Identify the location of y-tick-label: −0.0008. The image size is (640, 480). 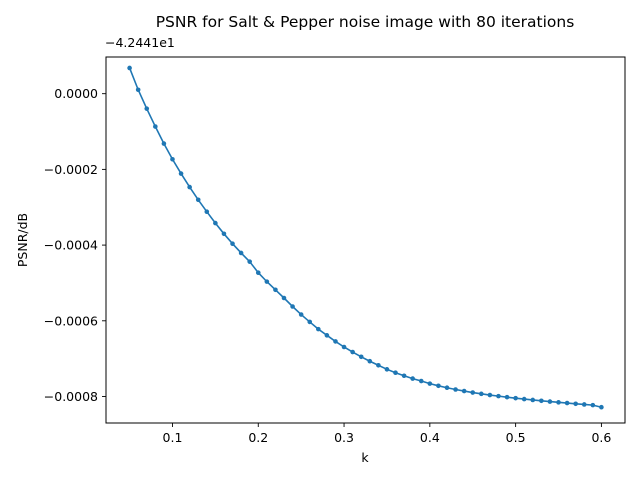
(71, 396).